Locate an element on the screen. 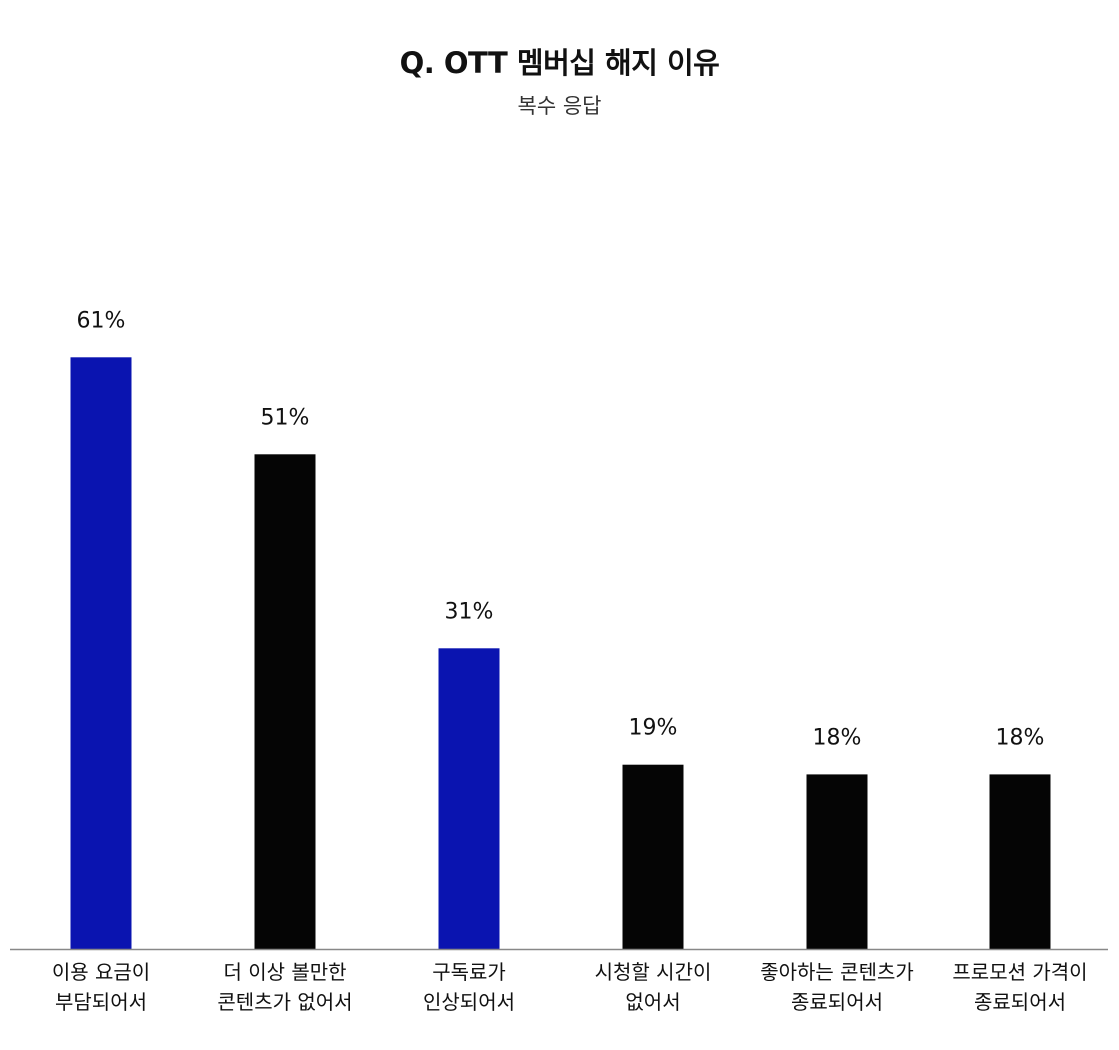  category-label-6-line-1: 프로모션 가격이 is located at coordinates (1019, 972).